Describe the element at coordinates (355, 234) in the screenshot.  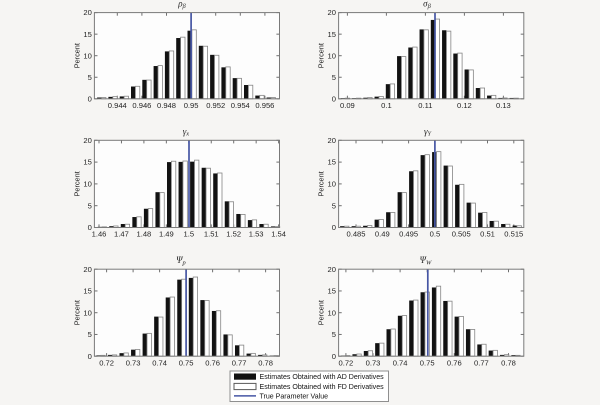
I see `svg-text: 0.485` at that location.